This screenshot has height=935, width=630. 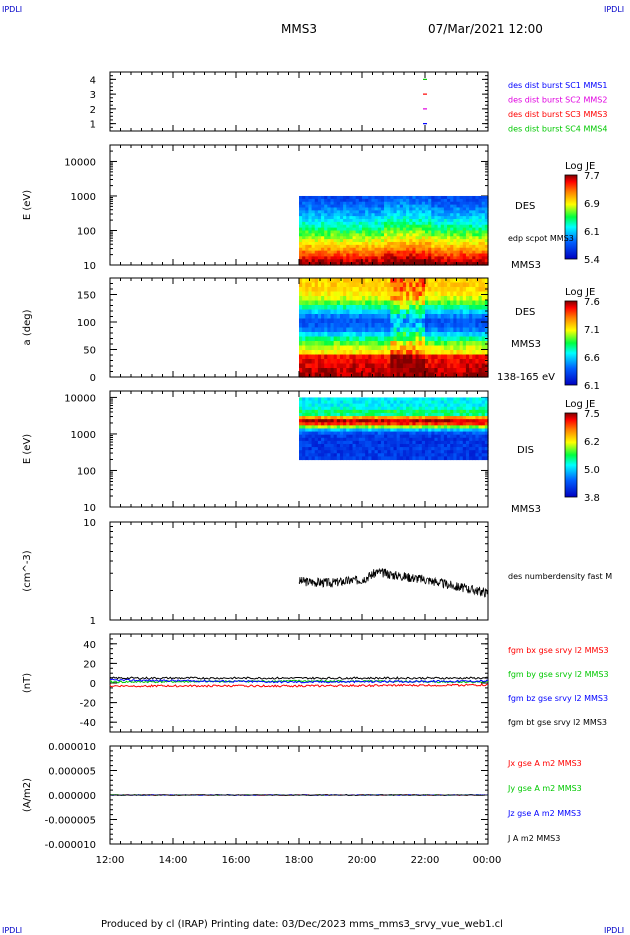 What do you see at coordinates (592, 470) in the screenshot?
I see `dis-energy-colorbar-tick: 5.0` at bounding box center [592, 470].